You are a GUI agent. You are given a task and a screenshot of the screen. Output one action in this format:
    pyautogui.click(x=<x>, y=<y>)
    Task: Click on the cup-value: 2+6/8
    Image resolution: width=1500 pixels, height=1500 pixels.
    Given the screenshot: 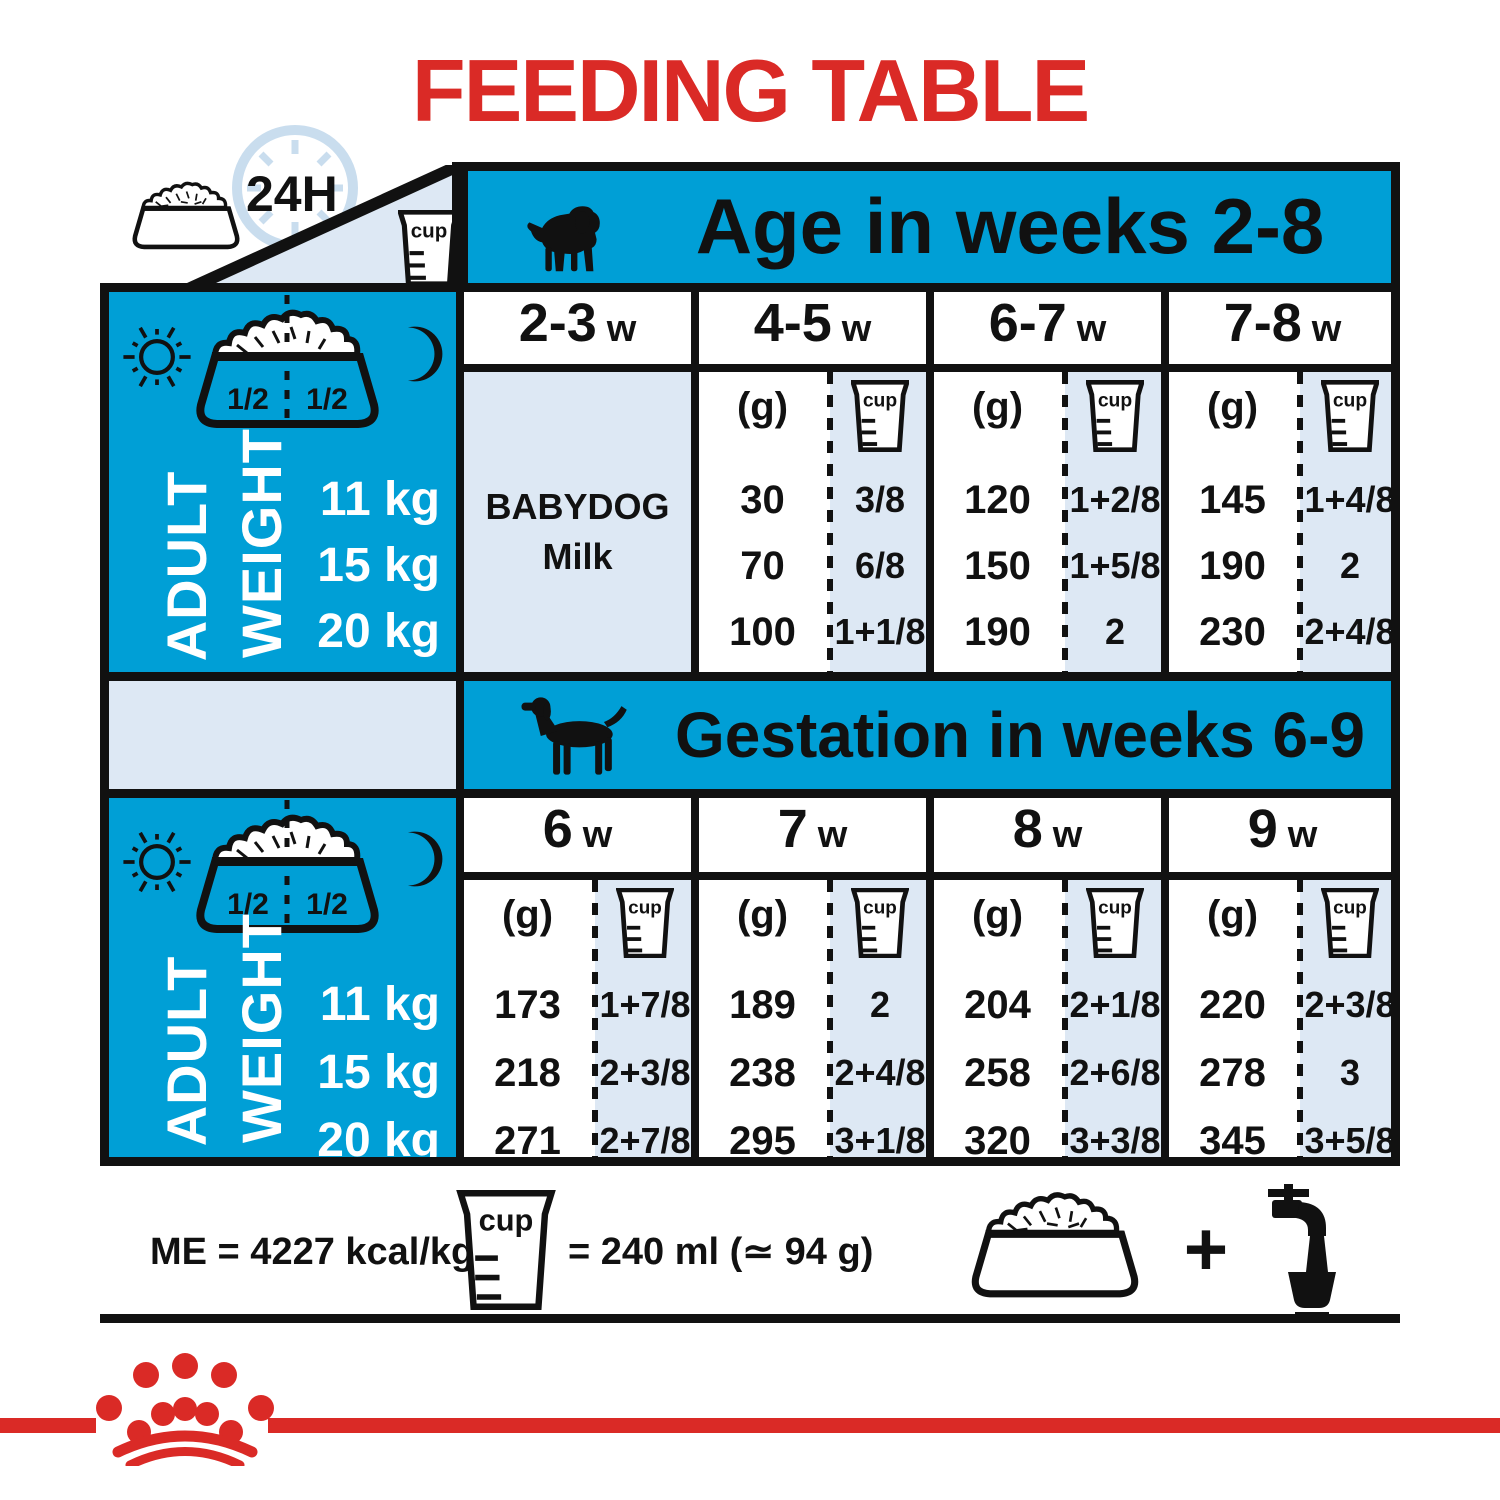 What is the action you would take?
    pyautogui.click(x=1115, y=1072)
    